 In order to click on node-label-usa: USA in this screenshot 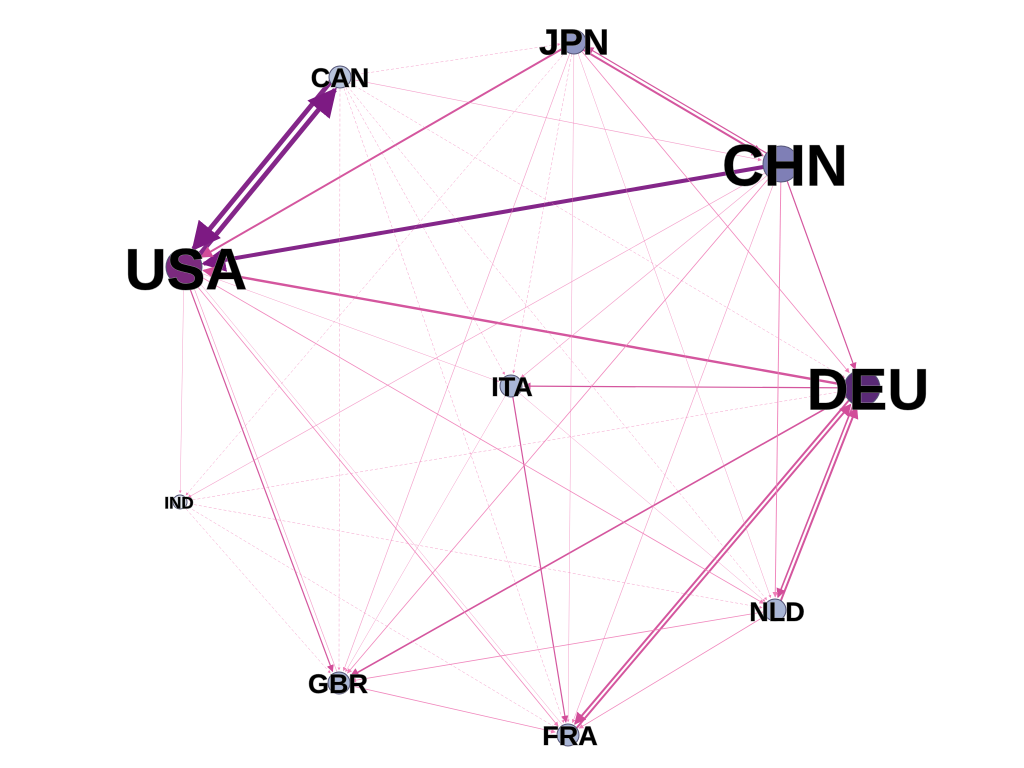, I will do `click(186, 270)`.